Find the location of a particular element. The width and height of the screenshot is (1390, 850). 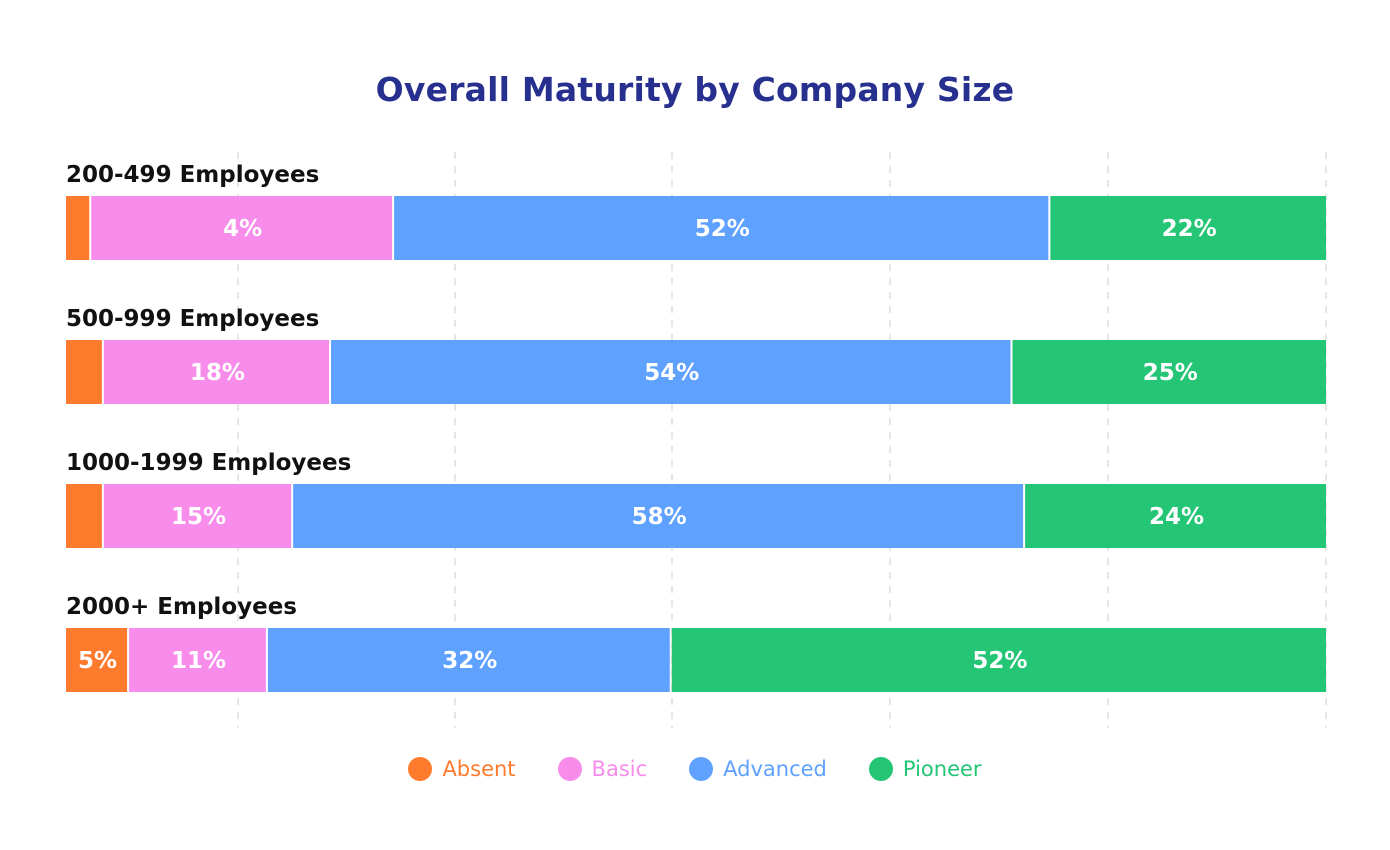

row-label: 2000+ Employees is located at coordinates (181, 607).